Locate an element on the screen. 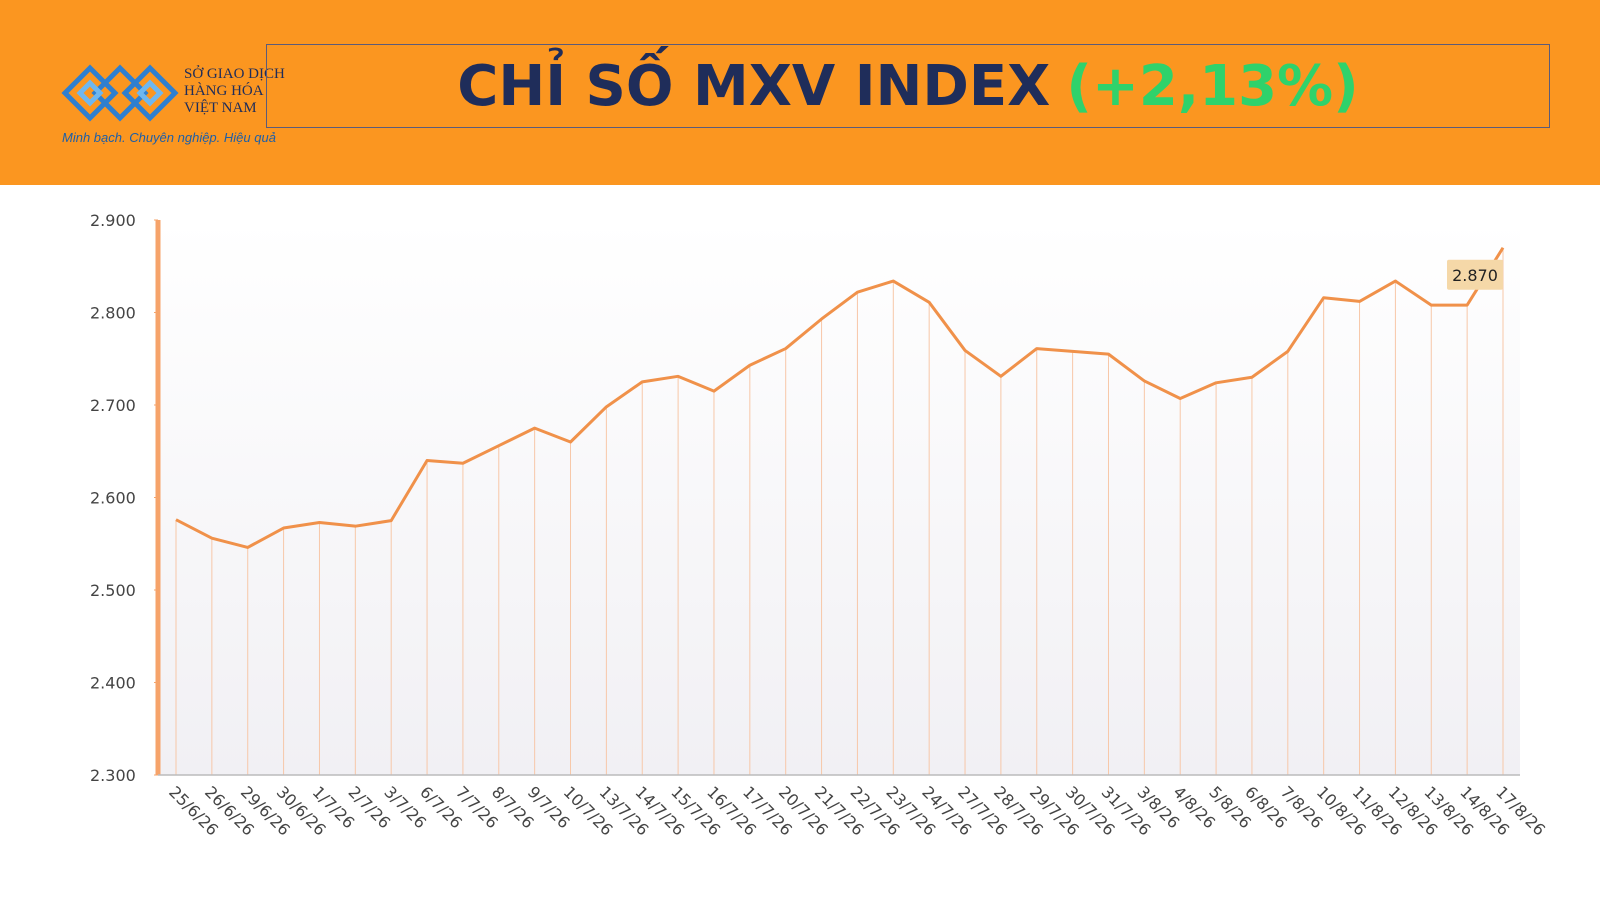  value-label: 2.870 is located at coordinates (1475, 275).